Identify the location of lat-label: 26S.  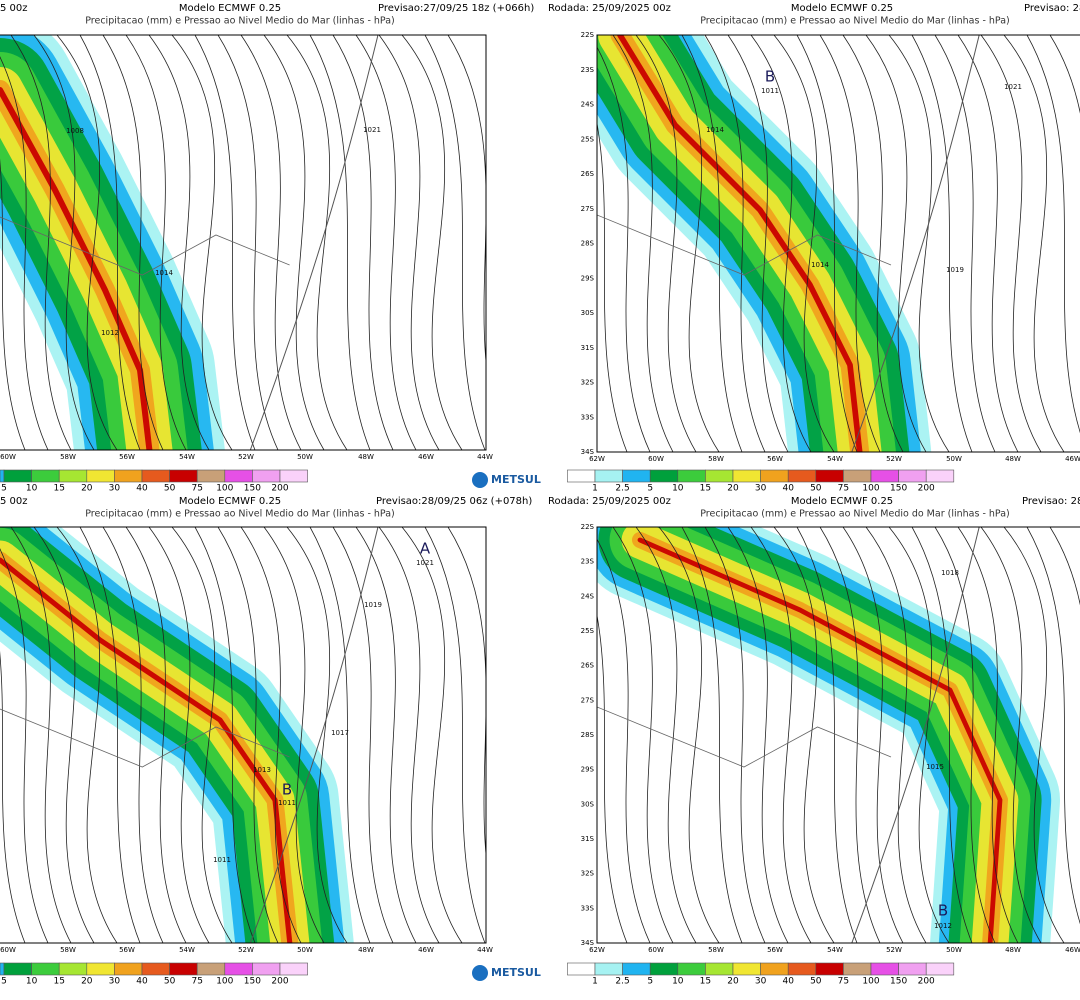
(588, 174).